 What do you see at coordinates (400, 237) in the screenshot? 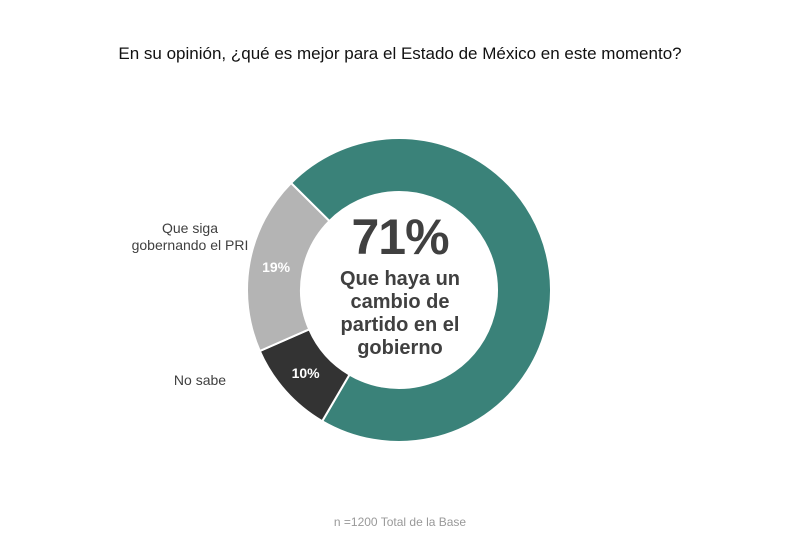
I see `center-percentage: 71%` at bounding box center [400, 237].